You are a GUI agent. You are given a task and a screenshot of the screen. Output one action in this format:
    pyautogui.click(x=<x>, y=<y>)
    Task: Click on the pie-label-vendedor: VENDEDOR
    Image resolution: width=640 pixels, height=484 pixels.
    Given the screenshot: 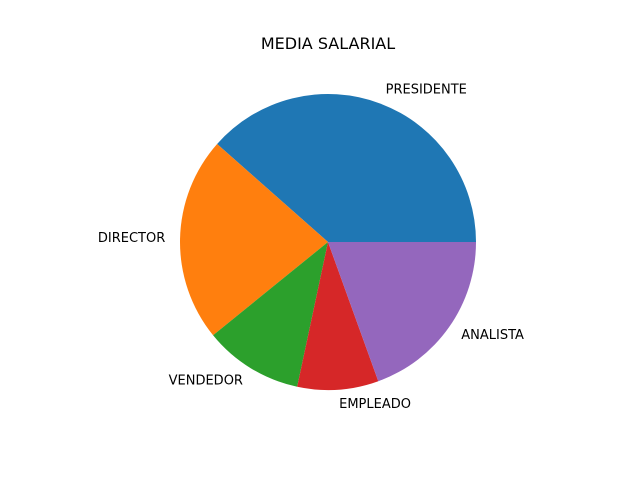 What is the action you would take?
    pyautogui.click(x=206, y=380)
    